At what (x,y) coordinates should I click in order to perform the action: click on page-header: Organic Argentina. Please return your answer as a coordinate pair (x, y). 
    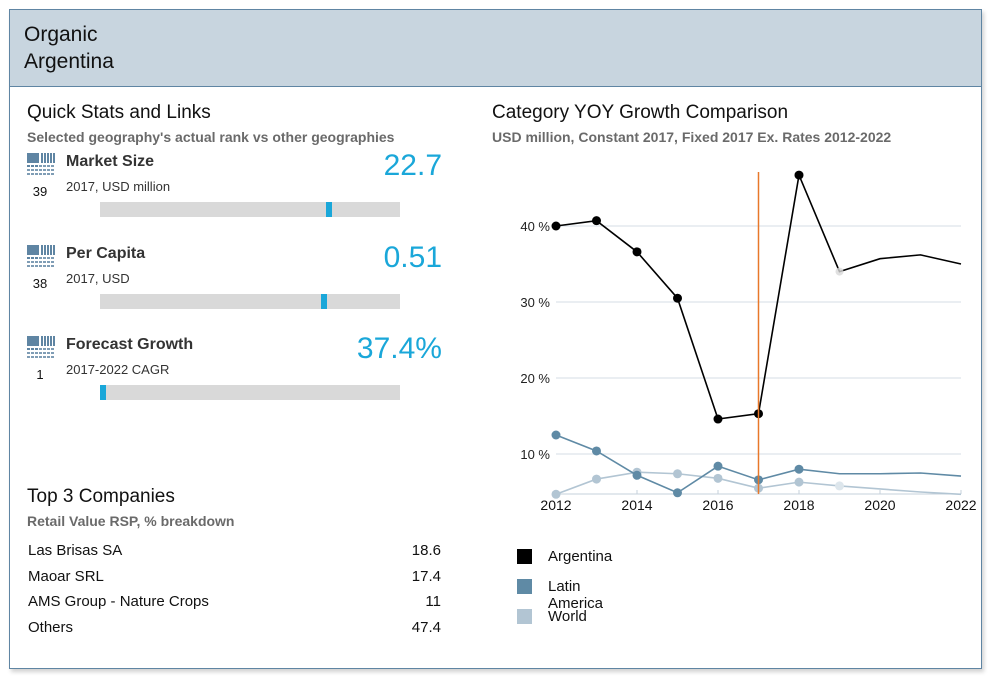
    Looking at the image, I should click on (495, 48).